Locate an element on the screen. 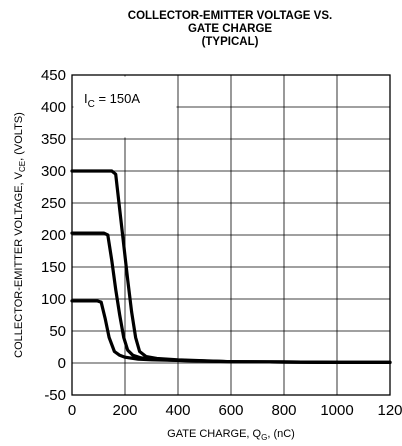 The height and width of the screenshot is (446, 402). y-tick-label: 450 is located at coordinates (53, 75).